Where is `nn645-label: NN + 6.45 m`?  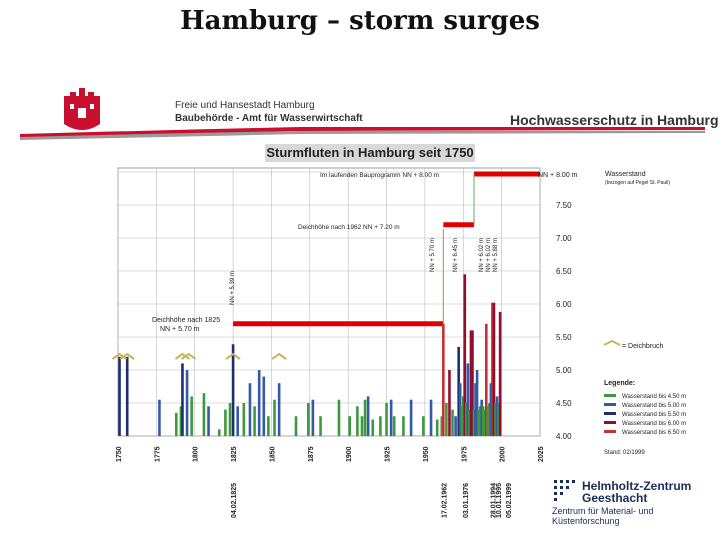
nn645-label: NN + 6.45 m is located at coordinates (456, 255).